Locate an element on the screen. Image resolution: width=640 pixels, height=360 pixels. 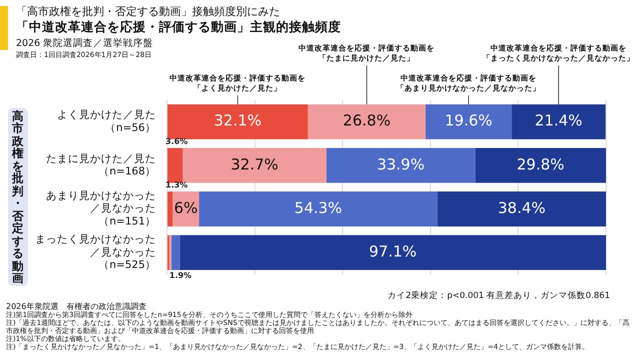
data-label: 26.8% is located at coordinates (366, 121).